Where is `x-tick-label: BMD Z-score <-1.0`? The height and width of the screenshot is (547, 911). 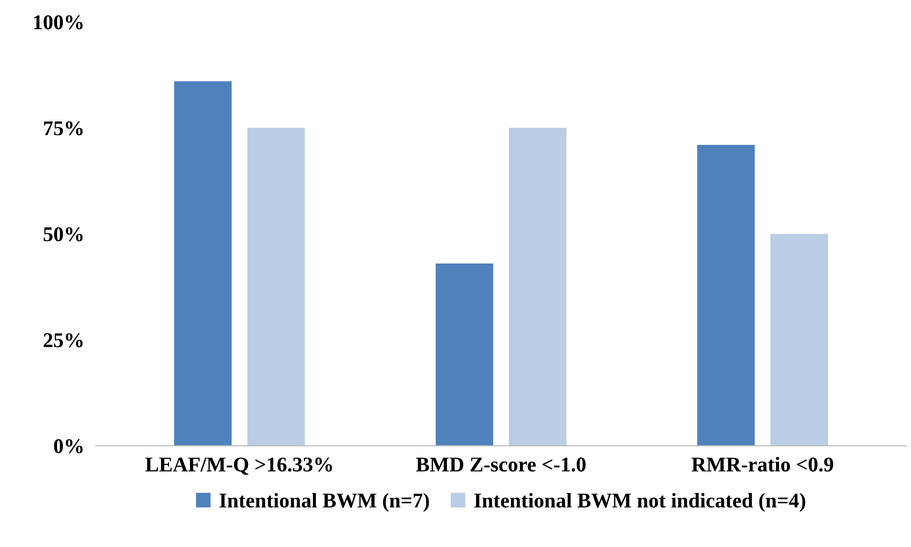 x-tick-label: BMD Z-score <-1.0 is located at coordinates (501, 465).